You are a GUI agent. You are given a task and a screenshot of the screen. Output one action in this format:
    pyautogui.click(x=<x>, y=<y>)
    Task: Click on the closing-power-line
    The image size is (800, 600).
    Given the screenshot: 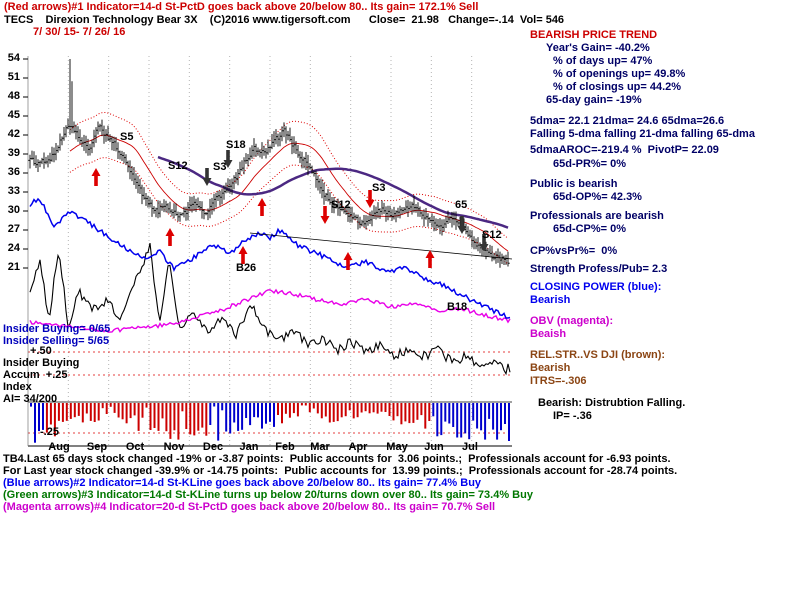 What is the action you would take?
    pyautogui.click(x=270, y=258)
    